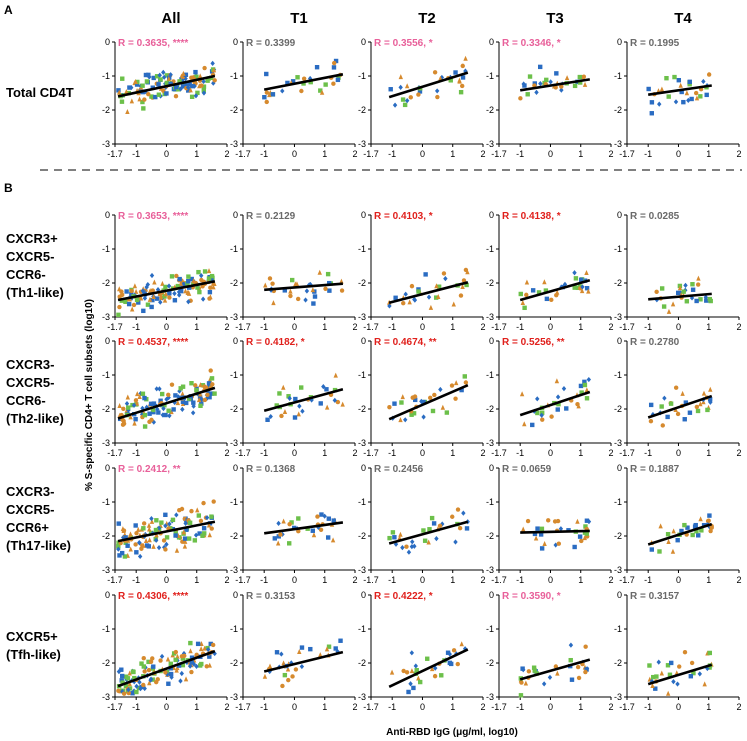 The width and height of the screenshot is (747, 741). I want to click on x-tick-label: -1, so click(392, 580).